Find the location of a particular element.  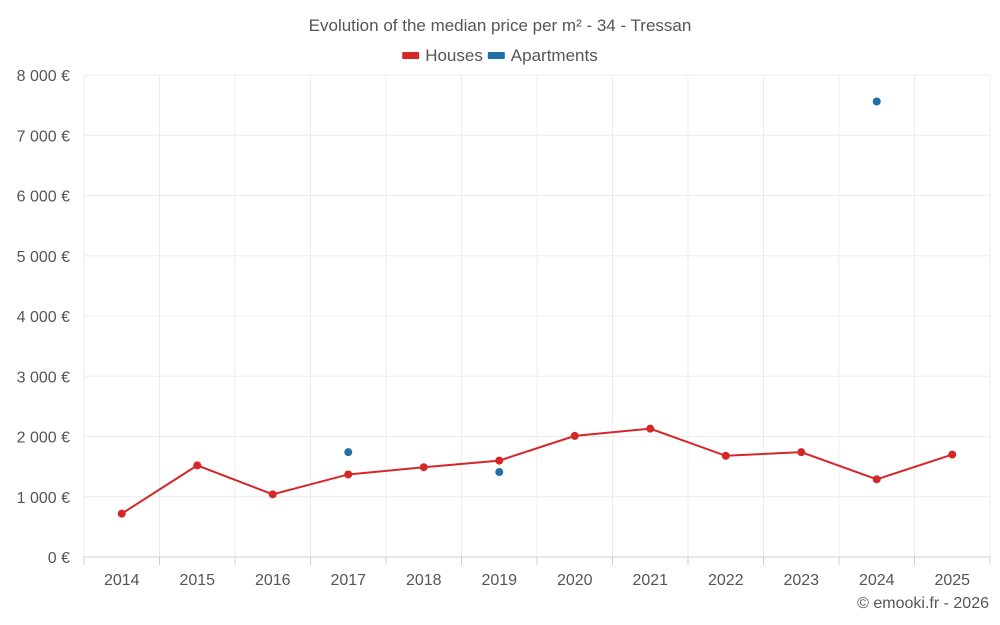

x-tick-label: 2021 is located at coordinates (650, 580).